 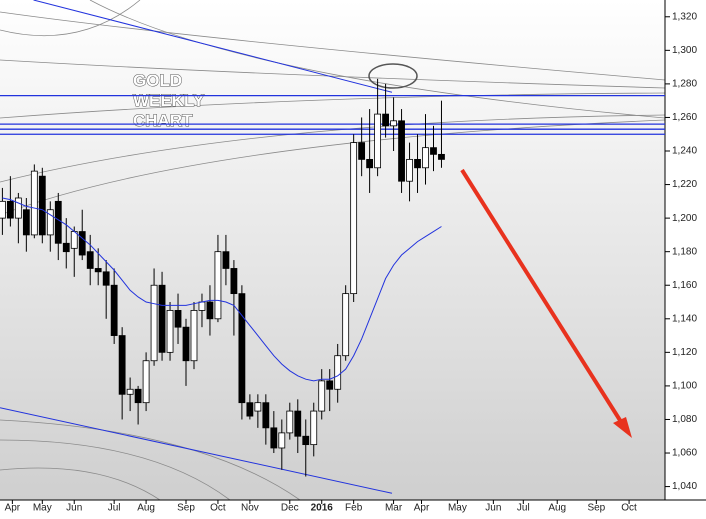 I want to click on y-tick-label: 1,200, so click(x=684, y=218).